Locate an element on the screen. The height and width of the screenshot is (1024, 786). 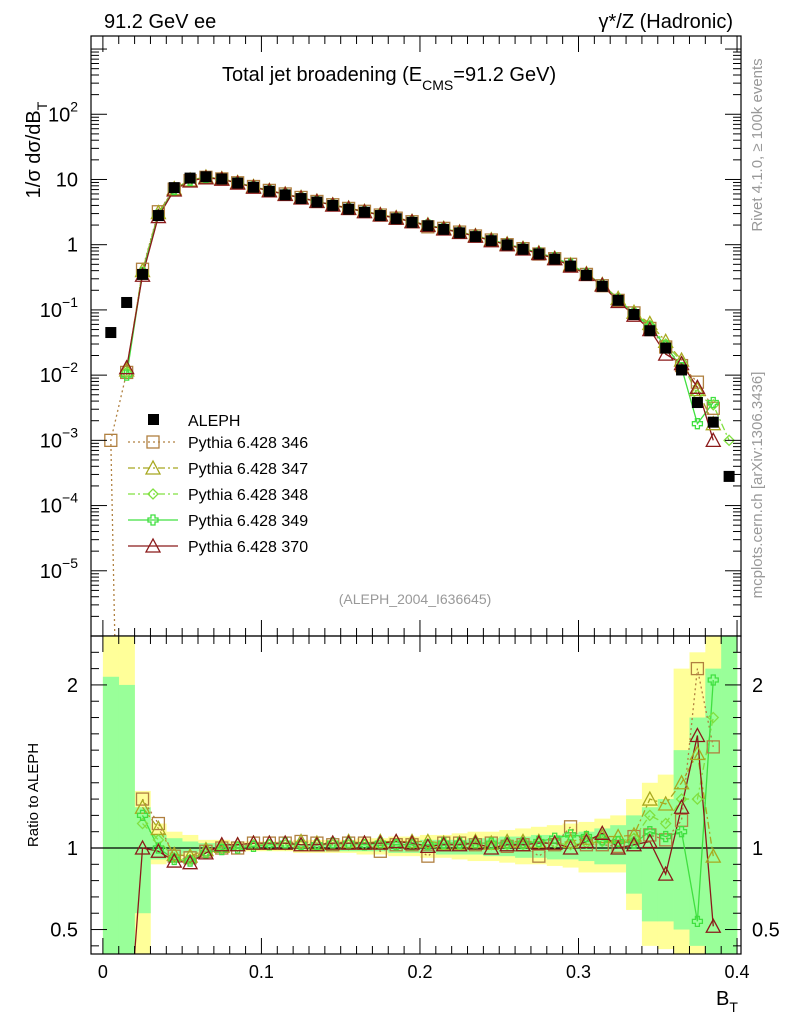
main-y-tick-exponent: −3 is located at coordinates (70, 432).